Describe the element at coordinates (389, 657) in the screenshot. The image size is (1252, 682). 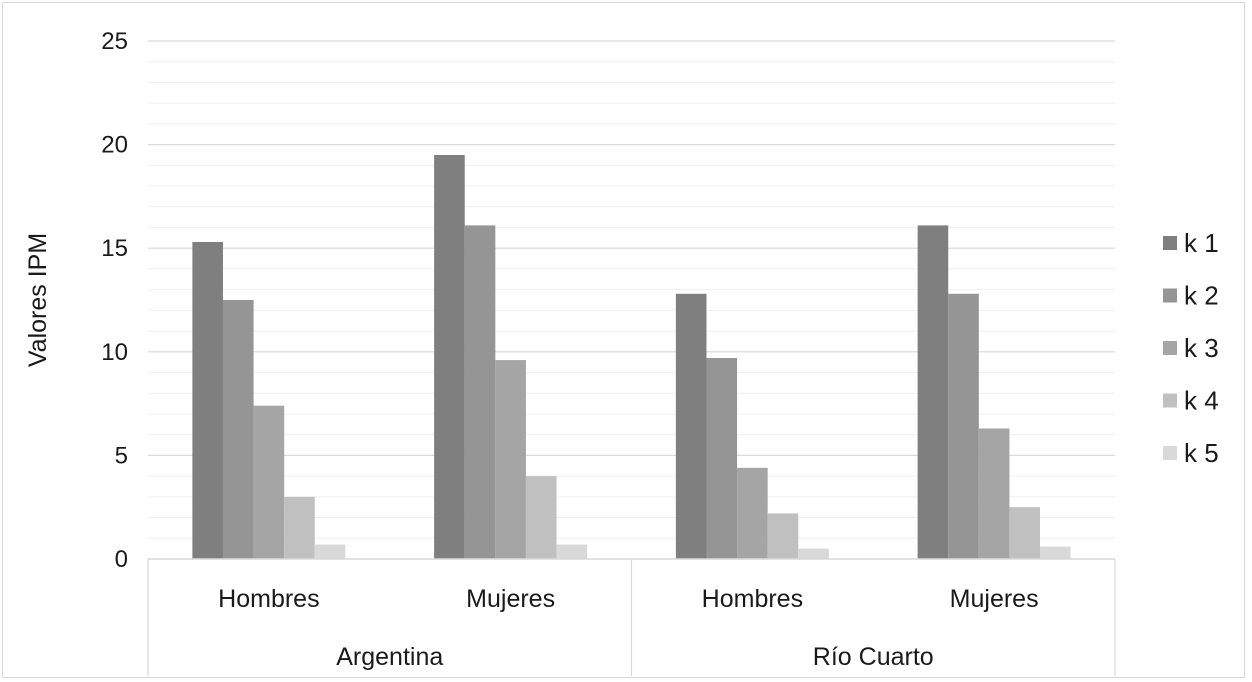
I see `x-group-label: Argentina` at that location.